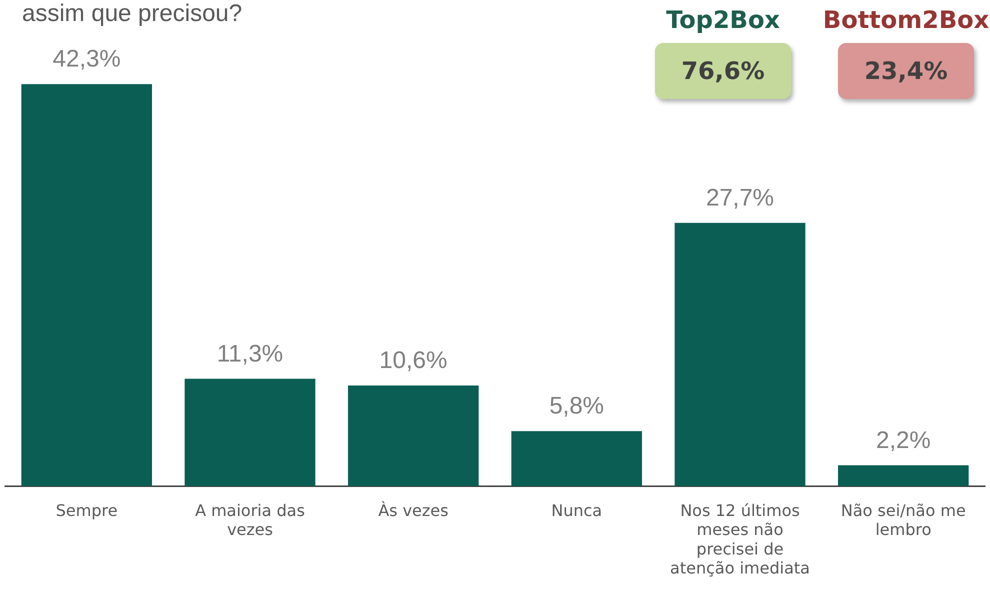 Image resolution: width=990 pixels, height=595 pixels. Describe the element at coordinates (723, 20) in the screenshot. I see `text: Top2Box` at that location.